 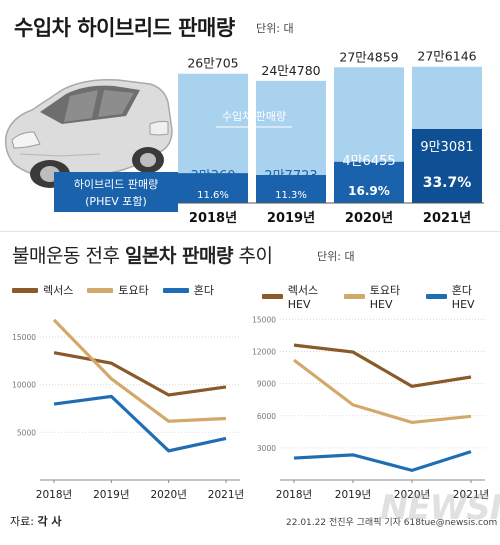 What do you see at coordinates (179, 256) in the screenshot?
I see `section-title-bold: 일본차 판매량` at bounding box center [179, 256].